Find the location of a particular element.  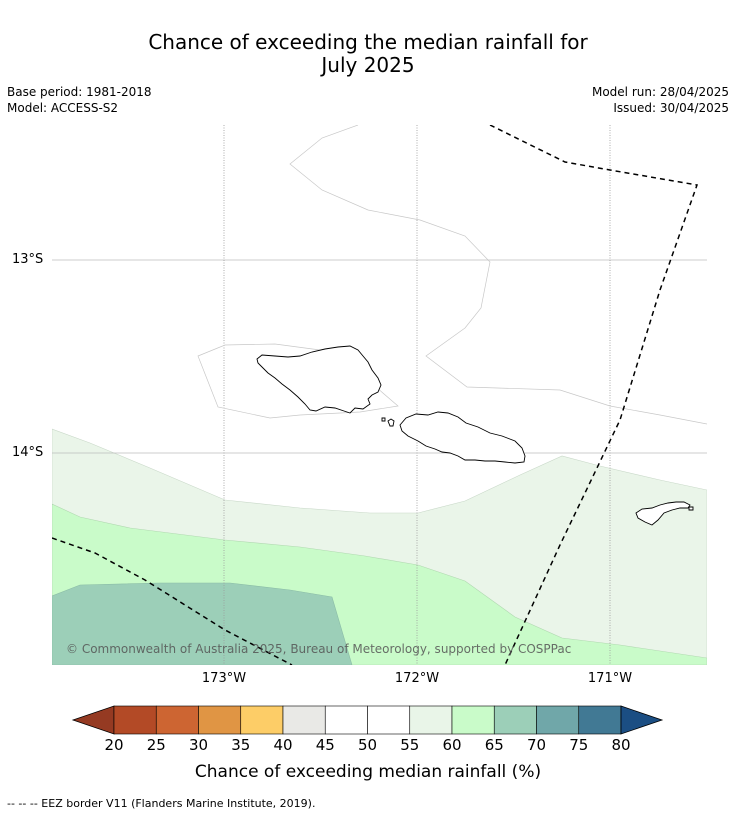

colorbar-tick-label: 25 is located at coordinates (156, 745).